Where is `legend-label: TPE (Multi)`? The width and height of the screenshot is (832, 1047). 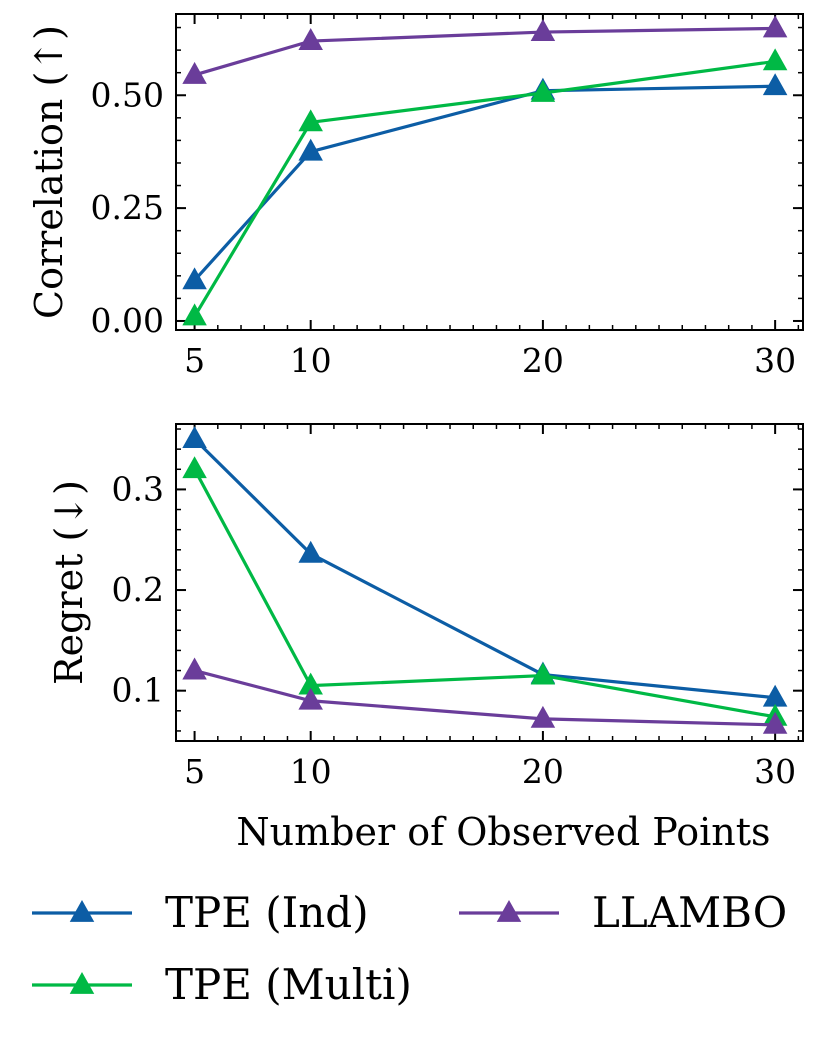
legend-label: TPE (Multi) is located at coordinates (288, 984).